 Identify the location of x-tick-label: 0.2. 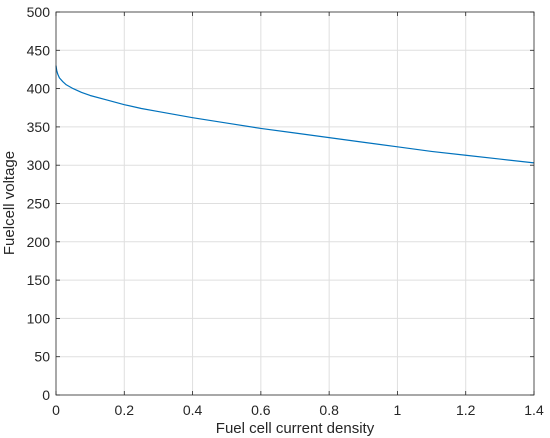
(125, 410).